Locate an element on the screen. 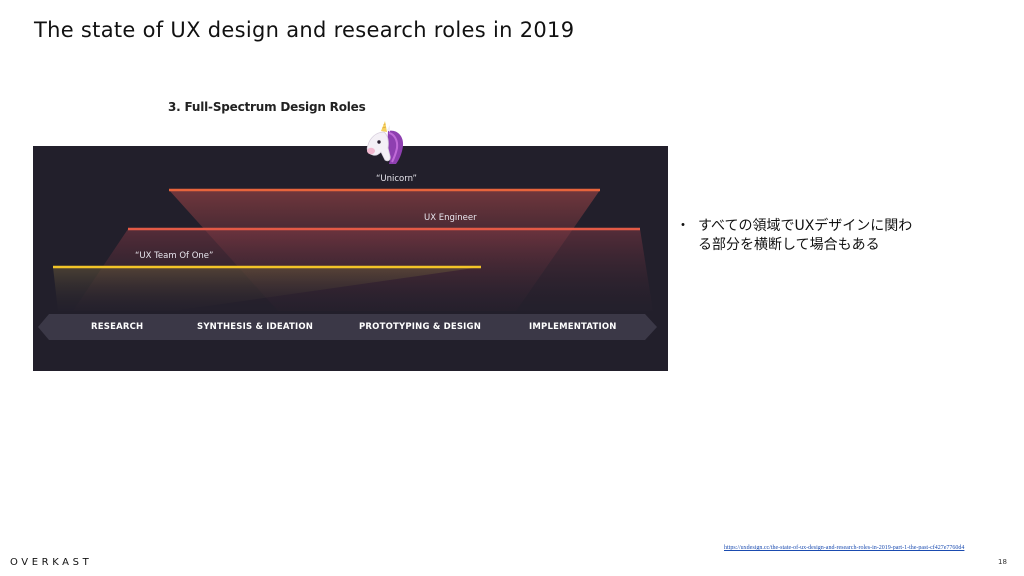  phase-implementation: IMPLEMENTATION is located at coordinates (573, 327).